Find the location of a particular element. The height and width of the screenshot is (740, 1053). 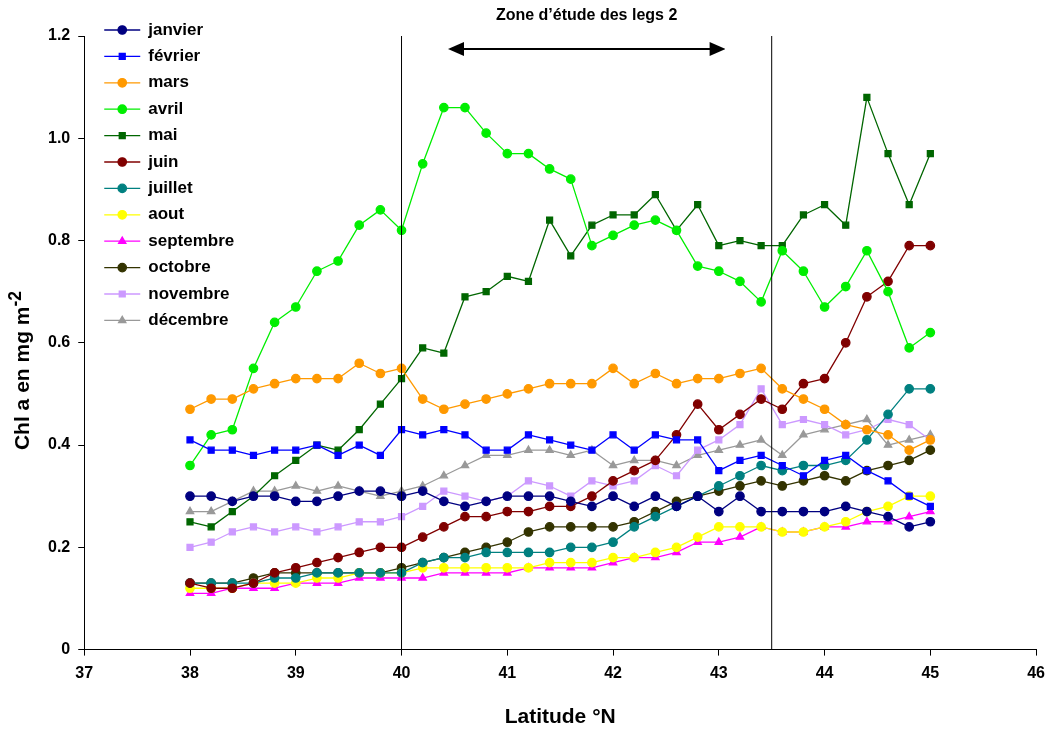

y-tick-label: 0 is located at coordinates (66, 649).